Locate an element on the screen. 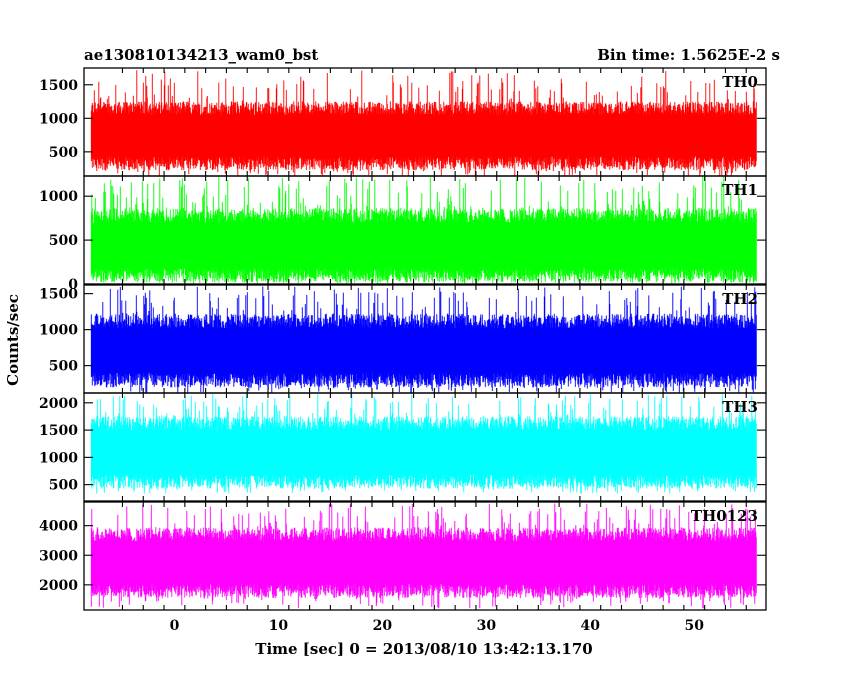 The height and width of the screenshot is (680, 850). panel-th0: 500 1000 1500 TH0 is located at coordinates (403, 122).